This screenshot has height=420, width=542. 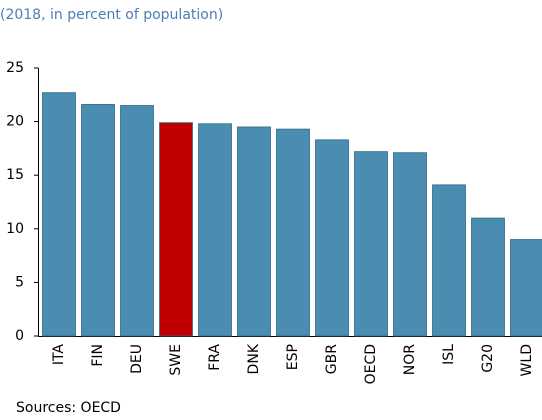 I want to click on y-tick-label: 25, so click(x=15, y=68).